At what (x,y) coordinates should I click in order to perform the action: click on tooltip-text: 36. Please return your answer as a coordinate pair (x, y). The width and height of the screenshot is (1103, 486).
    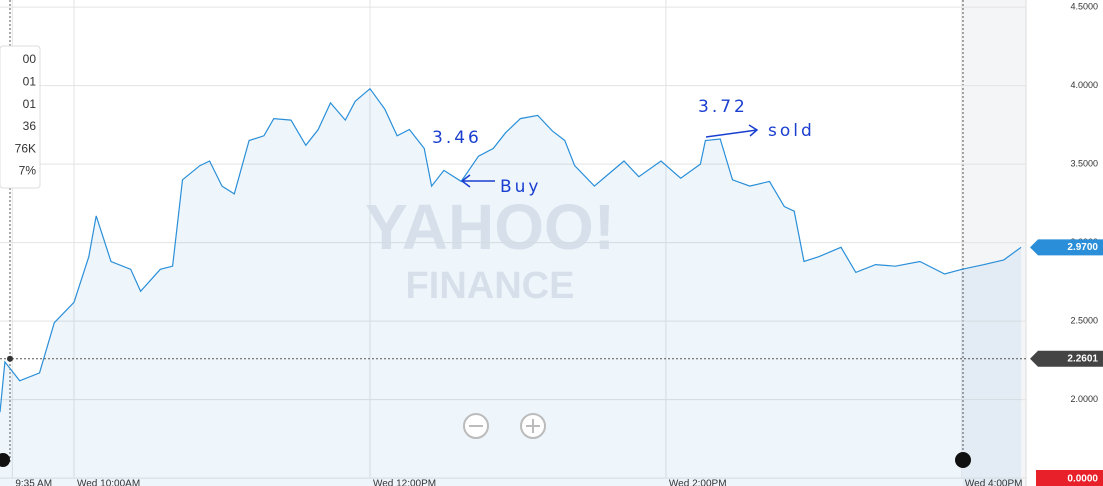
    Looking at the image, I should click on (30, 126).